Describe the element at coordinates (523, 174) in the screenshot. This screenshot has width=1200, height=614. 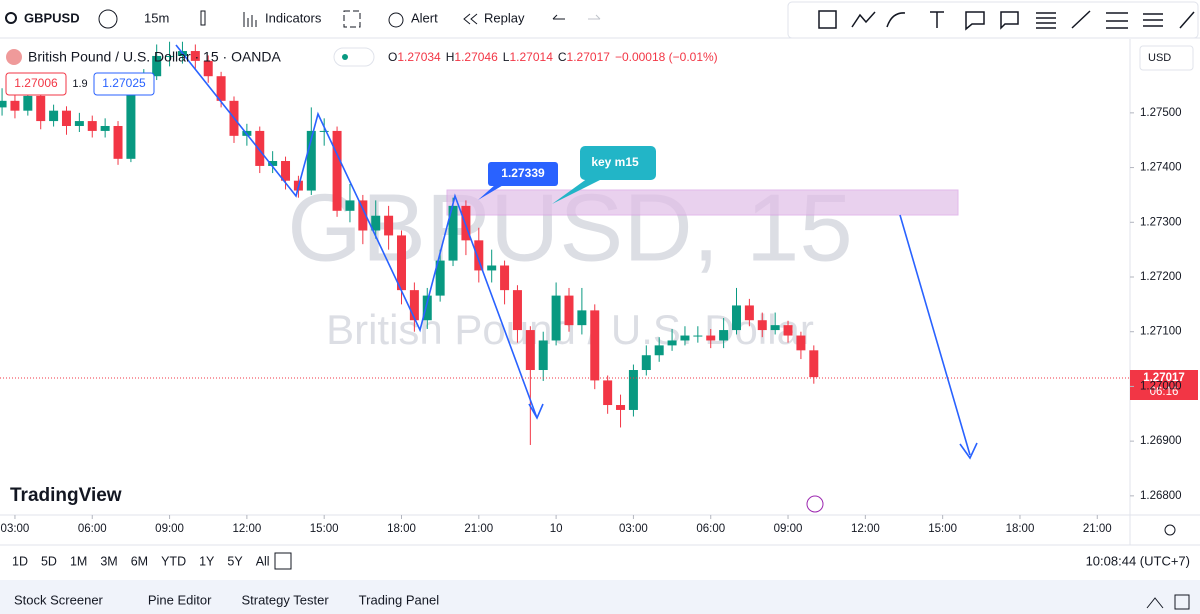
I see `price-tag` at that location.